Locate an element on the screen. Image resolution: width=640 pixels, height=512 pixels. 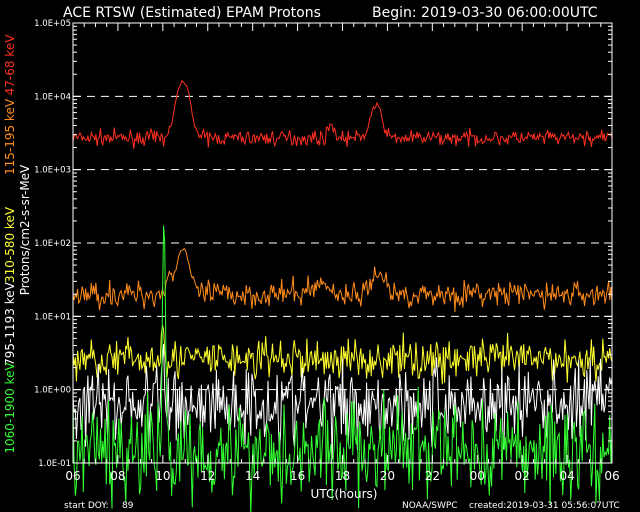
footer-start-doy-value: 89 is located at coordinates (128, 506).